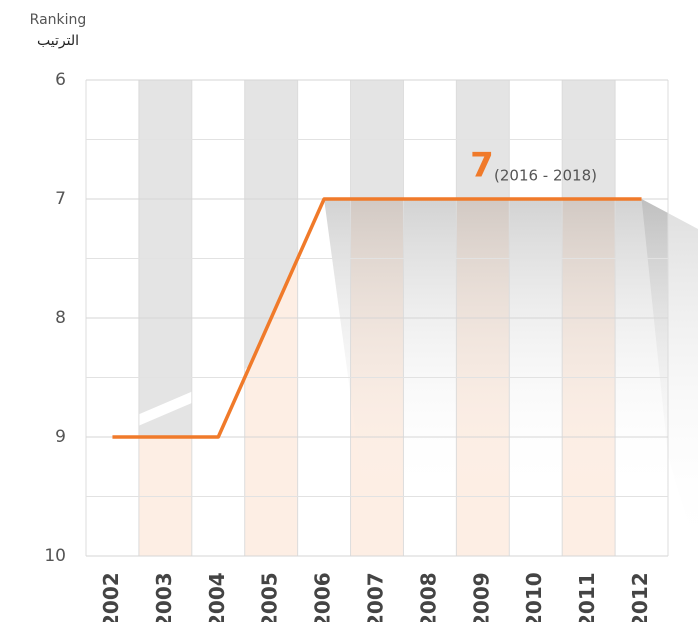 This screenshot has width=700, height=622. What do you see at coordinates (111, 597) in the screenshot?
I see `x-tick-label: 2002` at bounding box center [111, 597].